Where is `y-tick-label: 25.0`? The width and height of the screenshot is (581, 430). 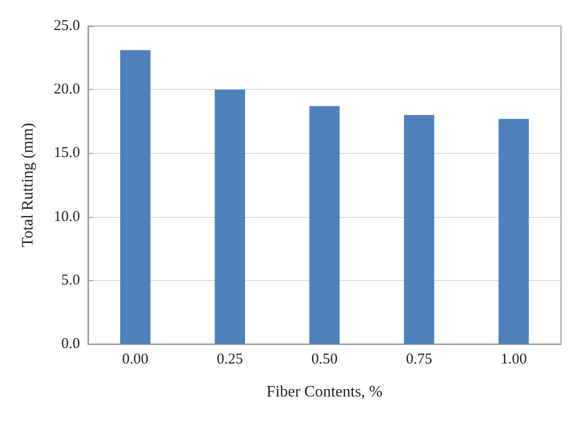
y-tick-label: 25.0 is located at coordinates (67, 26).